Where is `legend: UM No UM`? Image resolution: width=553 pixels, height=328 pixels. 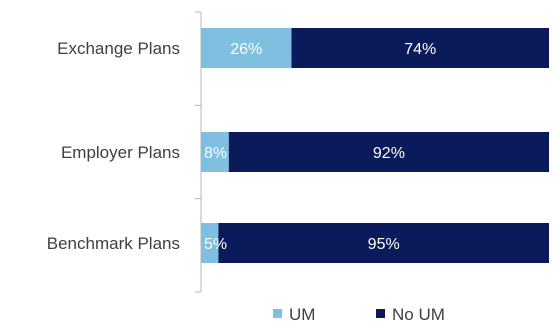 legend: UM No UM is located at coordinates (359, 314).